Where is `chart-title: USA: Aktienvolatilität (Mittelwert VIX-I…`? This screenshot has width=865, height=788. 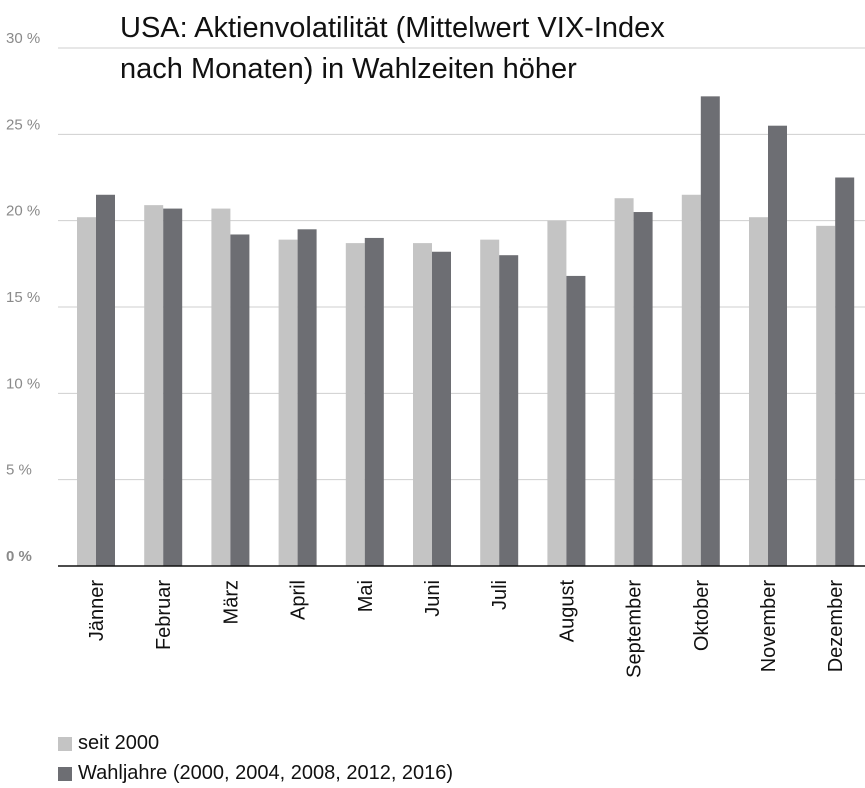 chart-title: USA: Aktienvolatilität (Mittelwert VIX-I… is located at coordinates (480, 49).